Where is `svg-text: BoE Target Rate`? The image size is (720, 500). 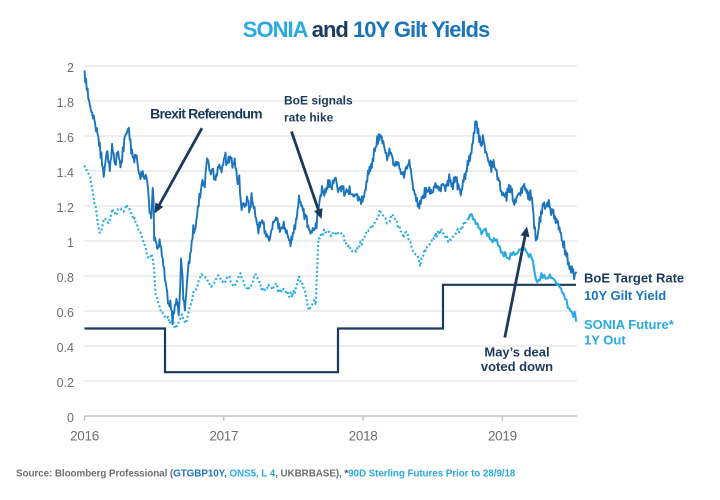 svg-text: BoE Target Rate is located at coordinates (634, 278).